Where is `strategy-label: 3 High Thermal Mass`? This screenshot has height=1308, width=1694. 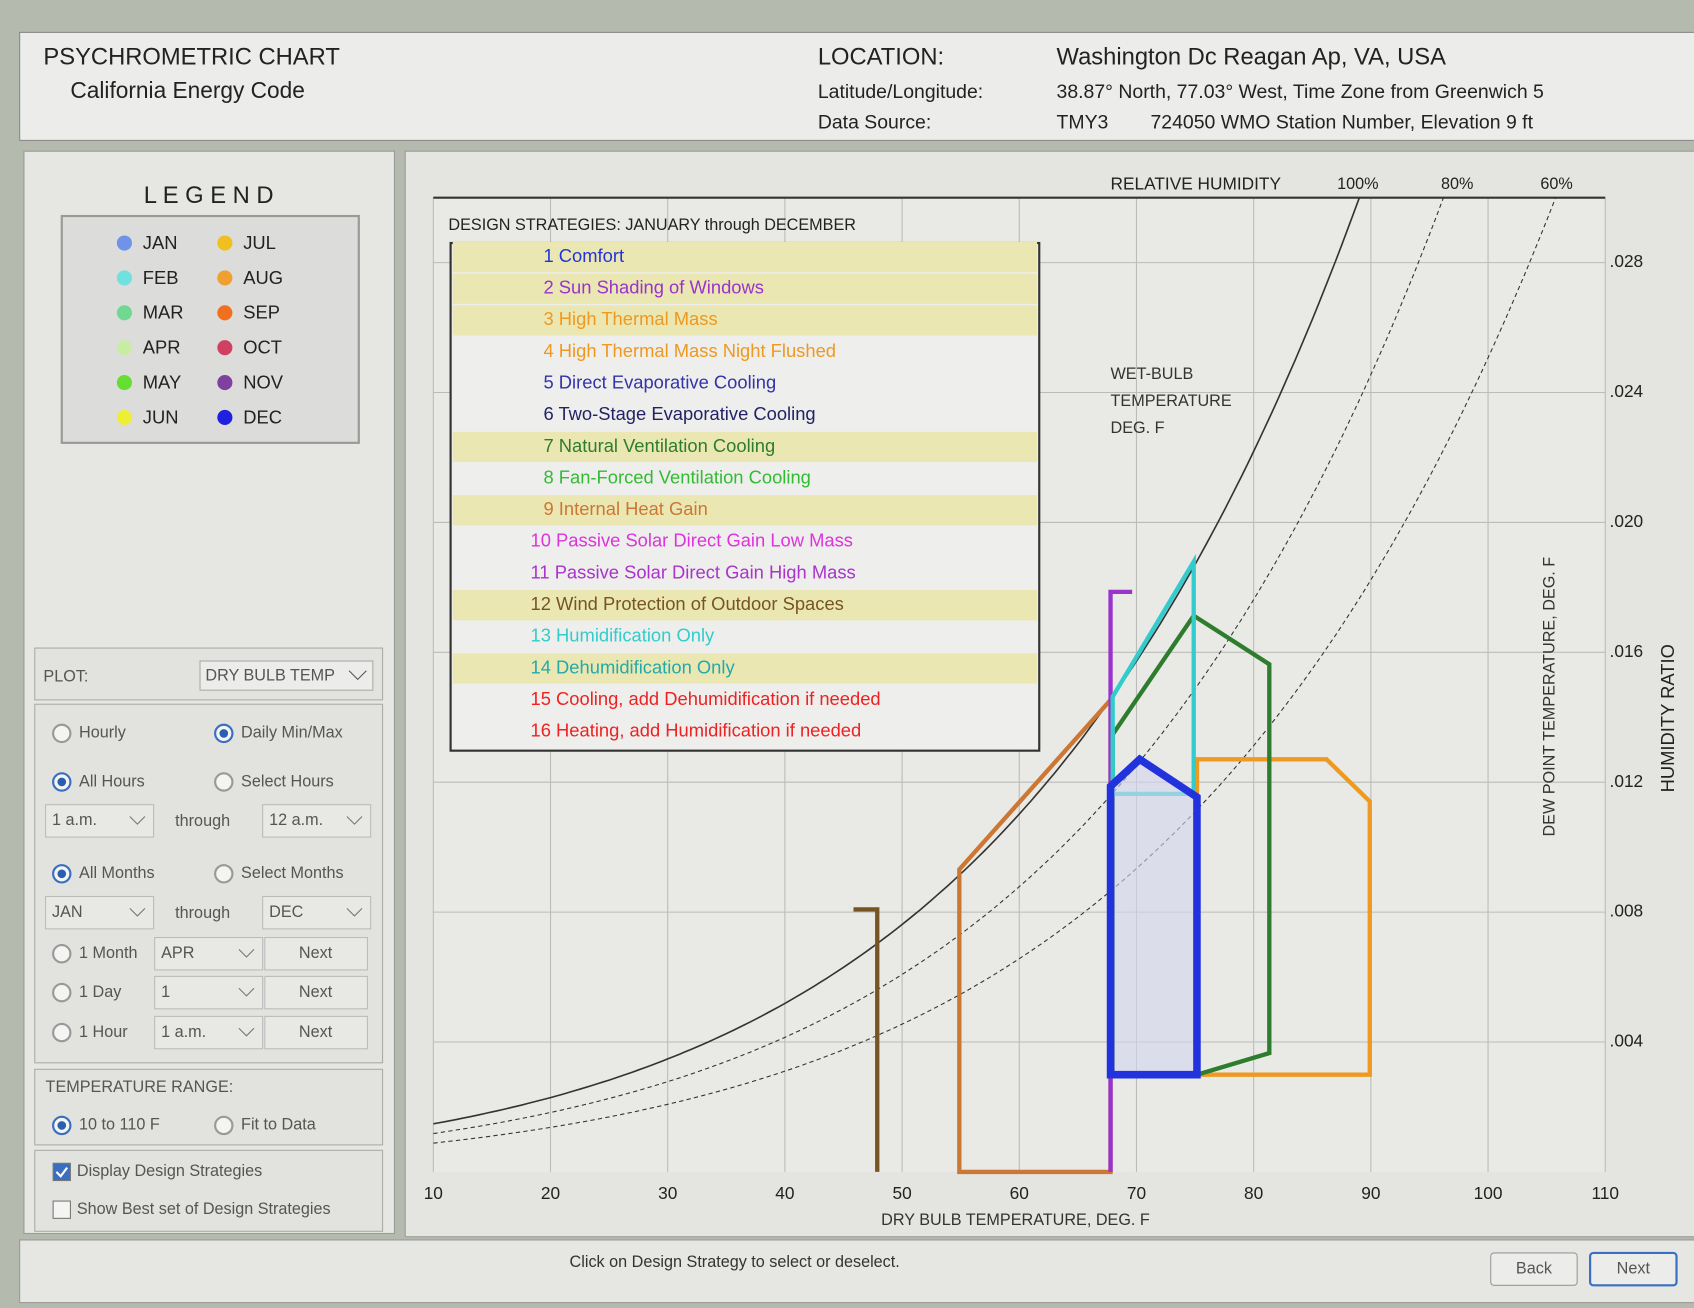 strategy-label: 3 High Thermal Mass is located at coordinates (630, 318).